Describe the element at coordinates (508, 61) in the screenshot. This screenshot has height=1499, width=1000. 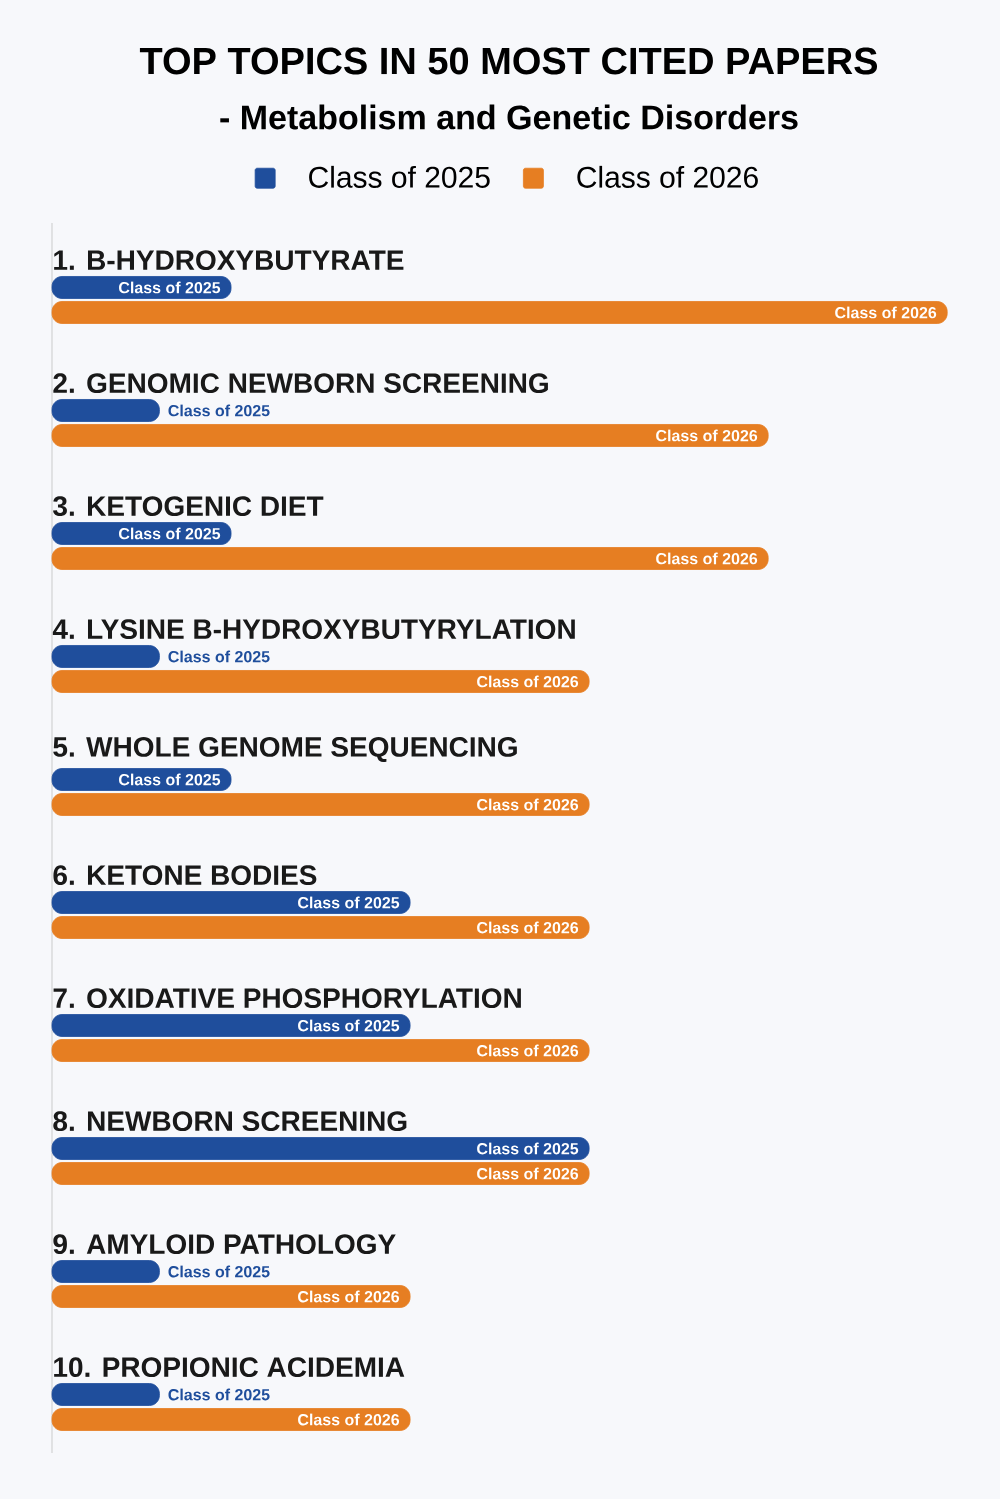
I see `chart-title: TOP TOPICS IN 50 MOST CITED PAPERS` at that location.